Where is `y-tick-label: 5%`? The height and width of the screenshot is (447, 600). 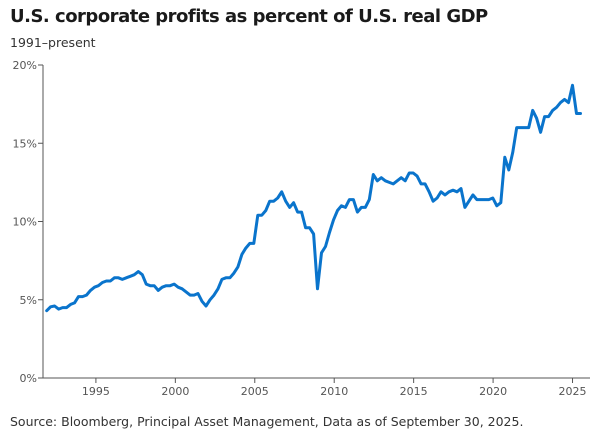
y-tick-label: 5% is located at coordinates (28, 300).